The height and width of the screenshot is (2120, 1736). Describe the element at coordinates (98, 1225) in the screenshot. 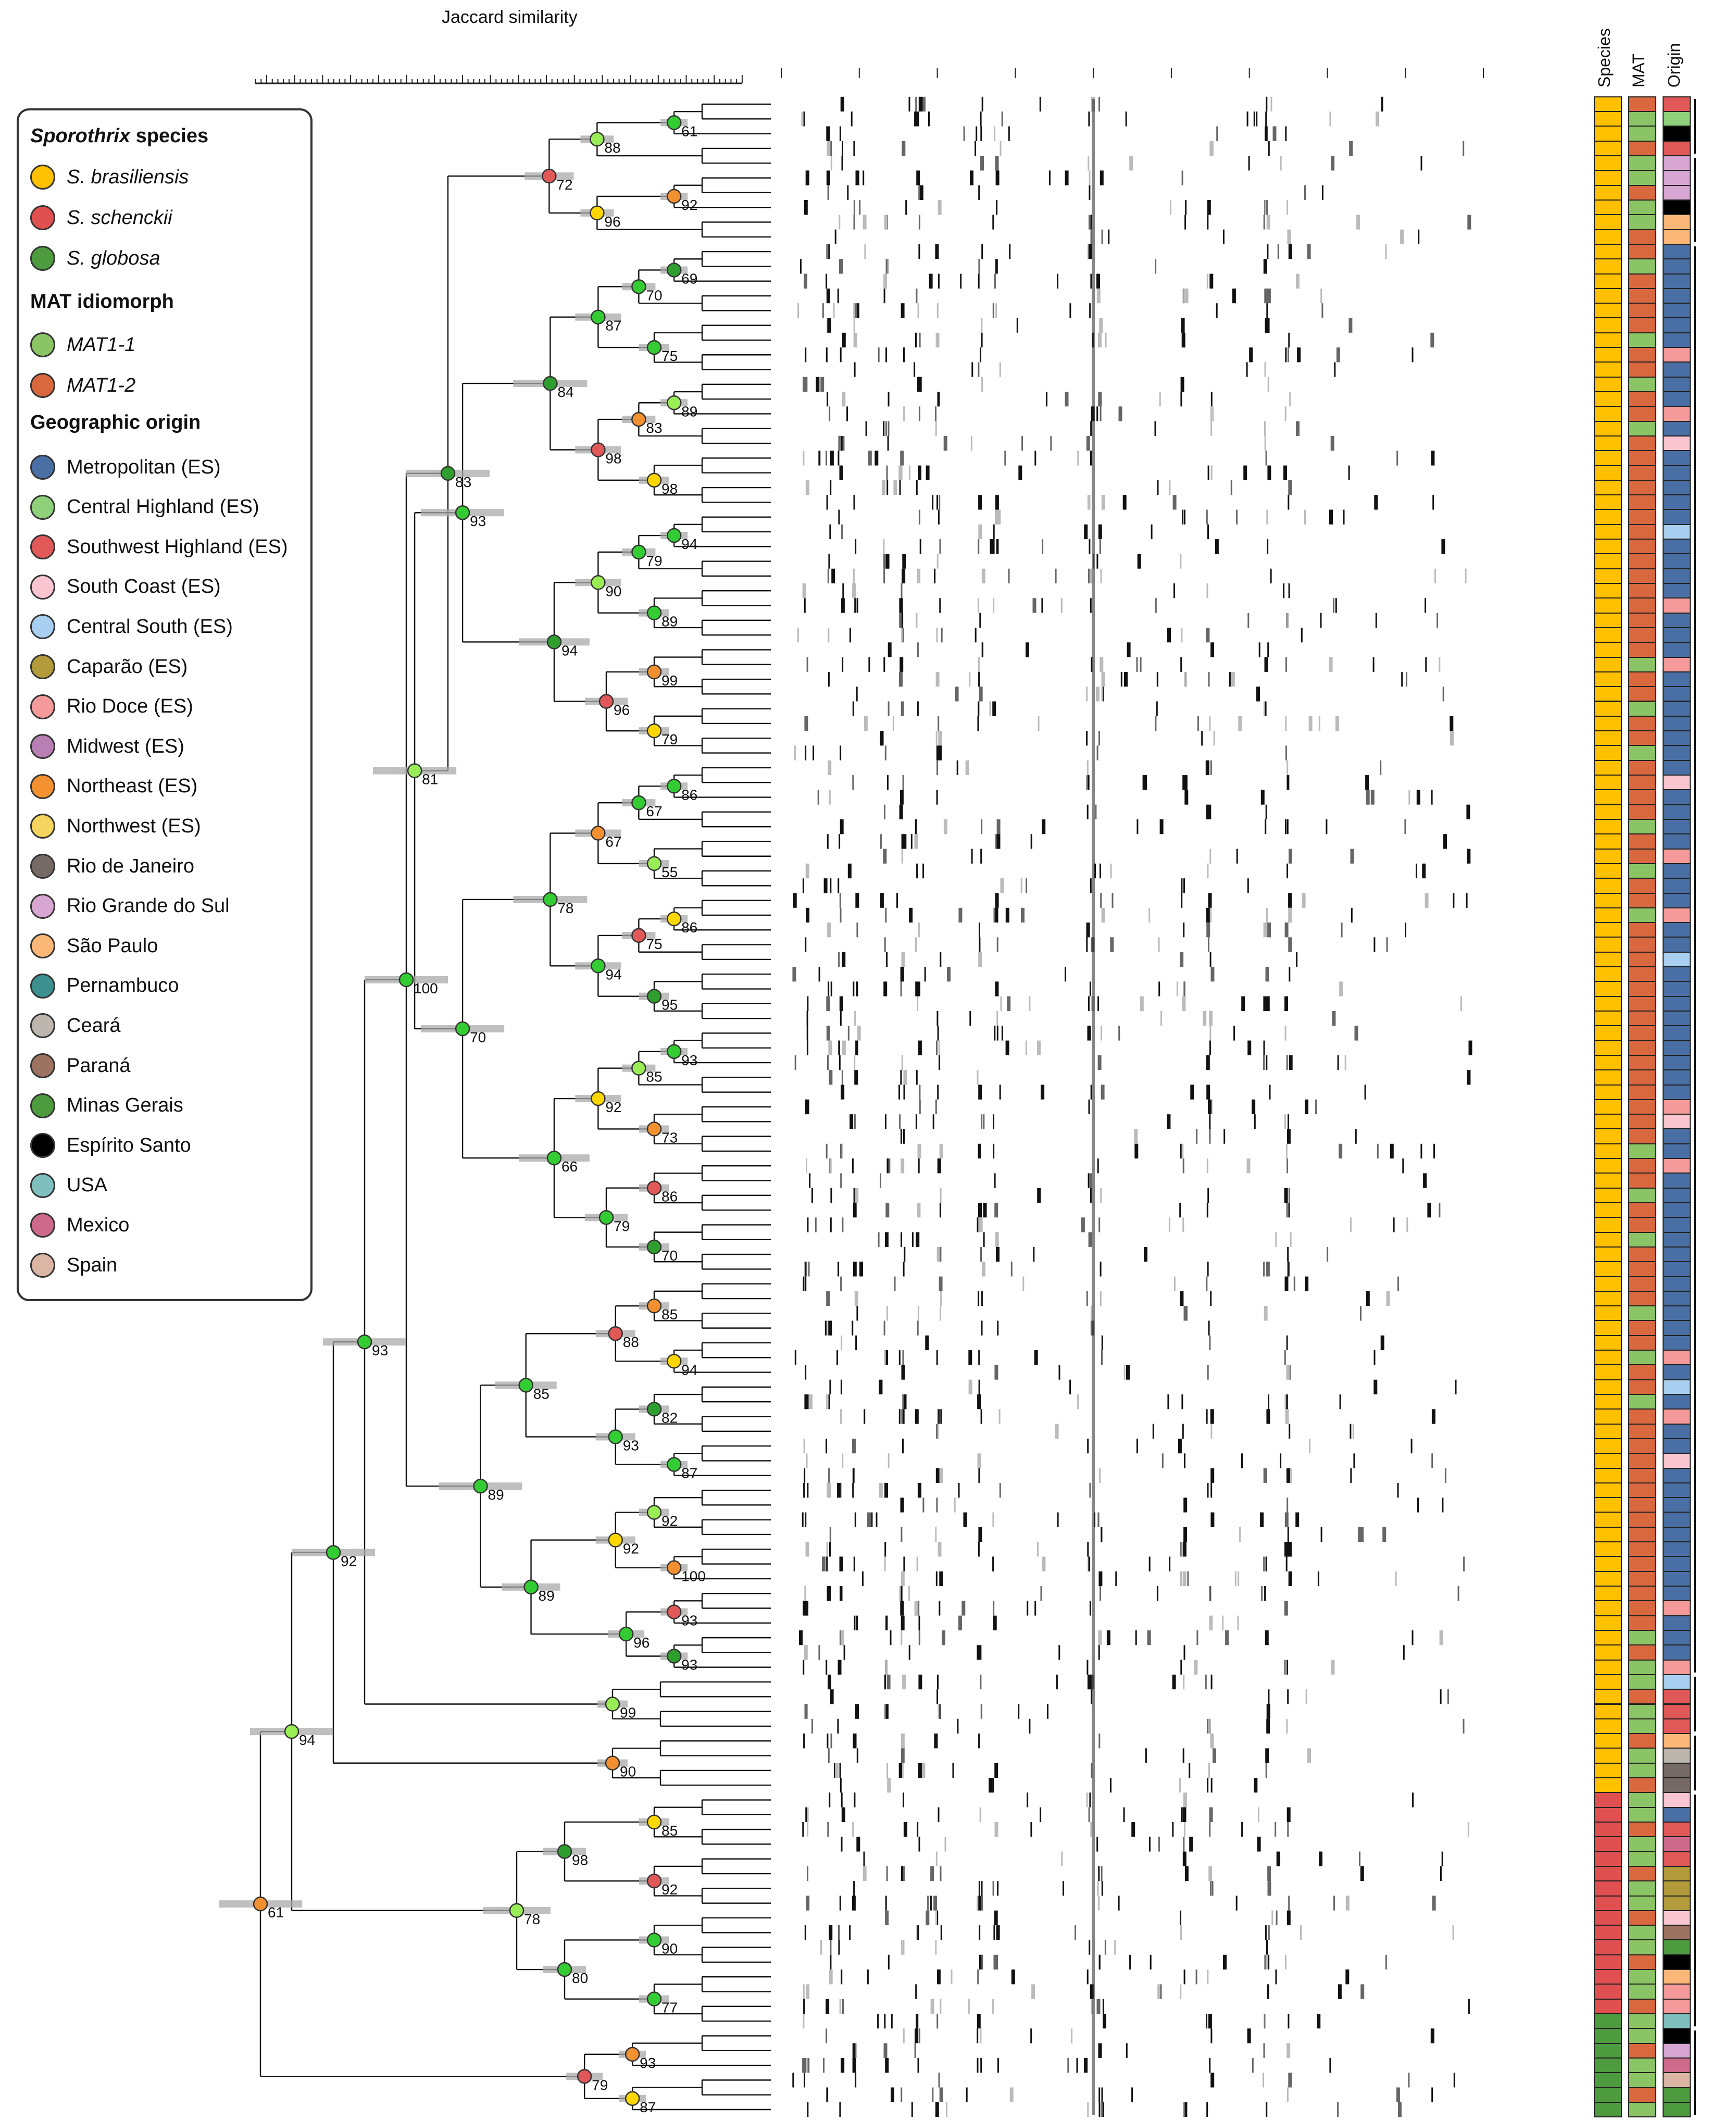

I see `legend-item-label: Mexico` at that location.